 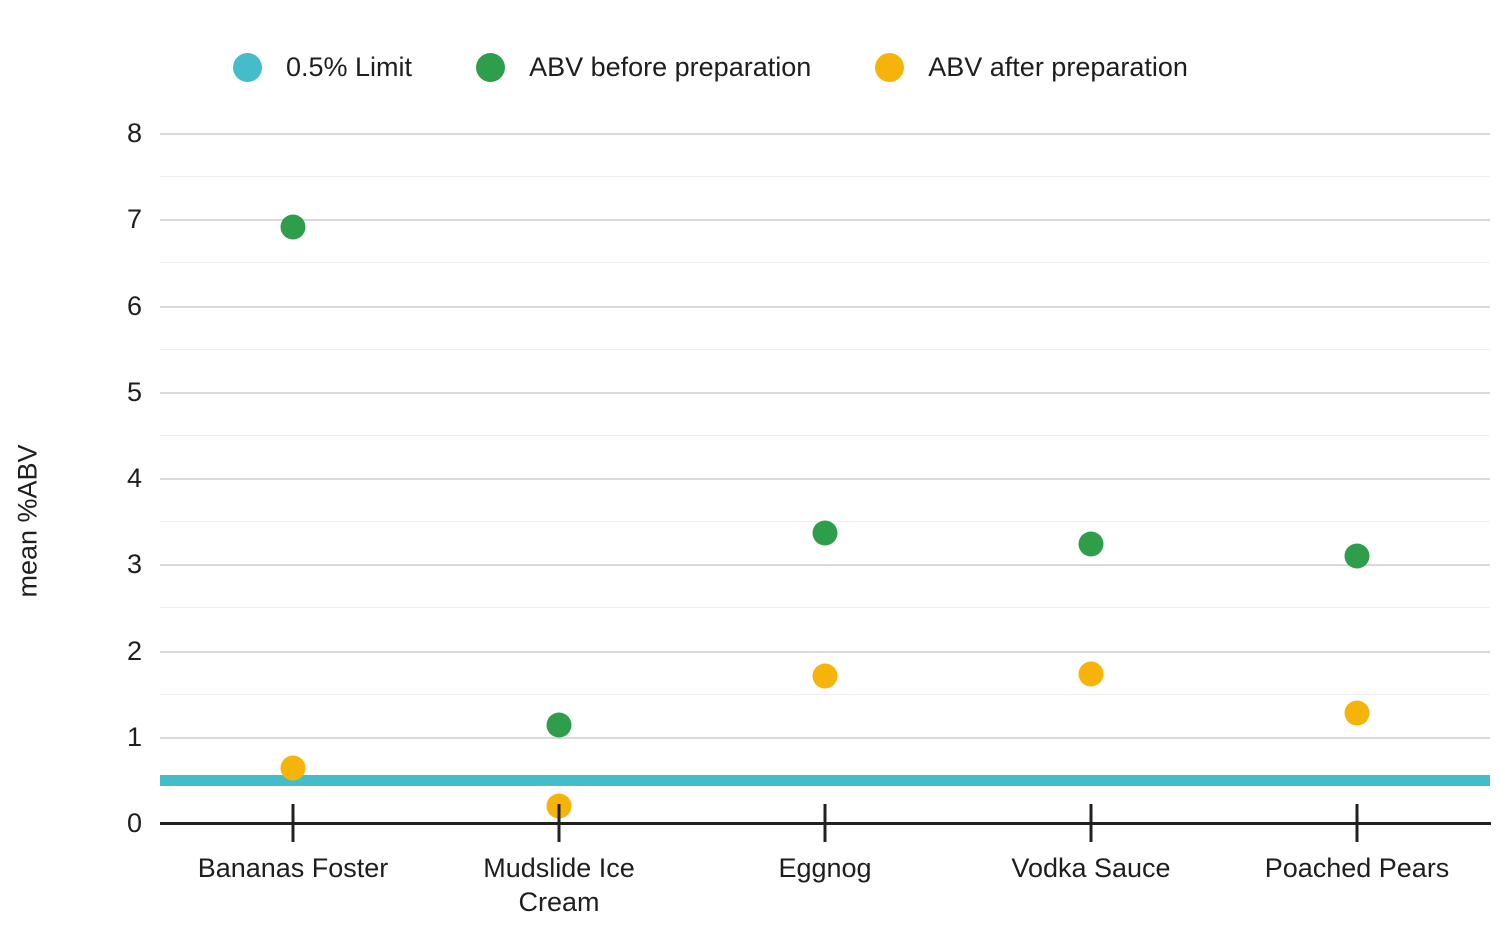 What do you see at coordinates (1357, 868) in the screenshot?
I see `x-category-label: Poached Pears` at bounding box center [1357, 868].